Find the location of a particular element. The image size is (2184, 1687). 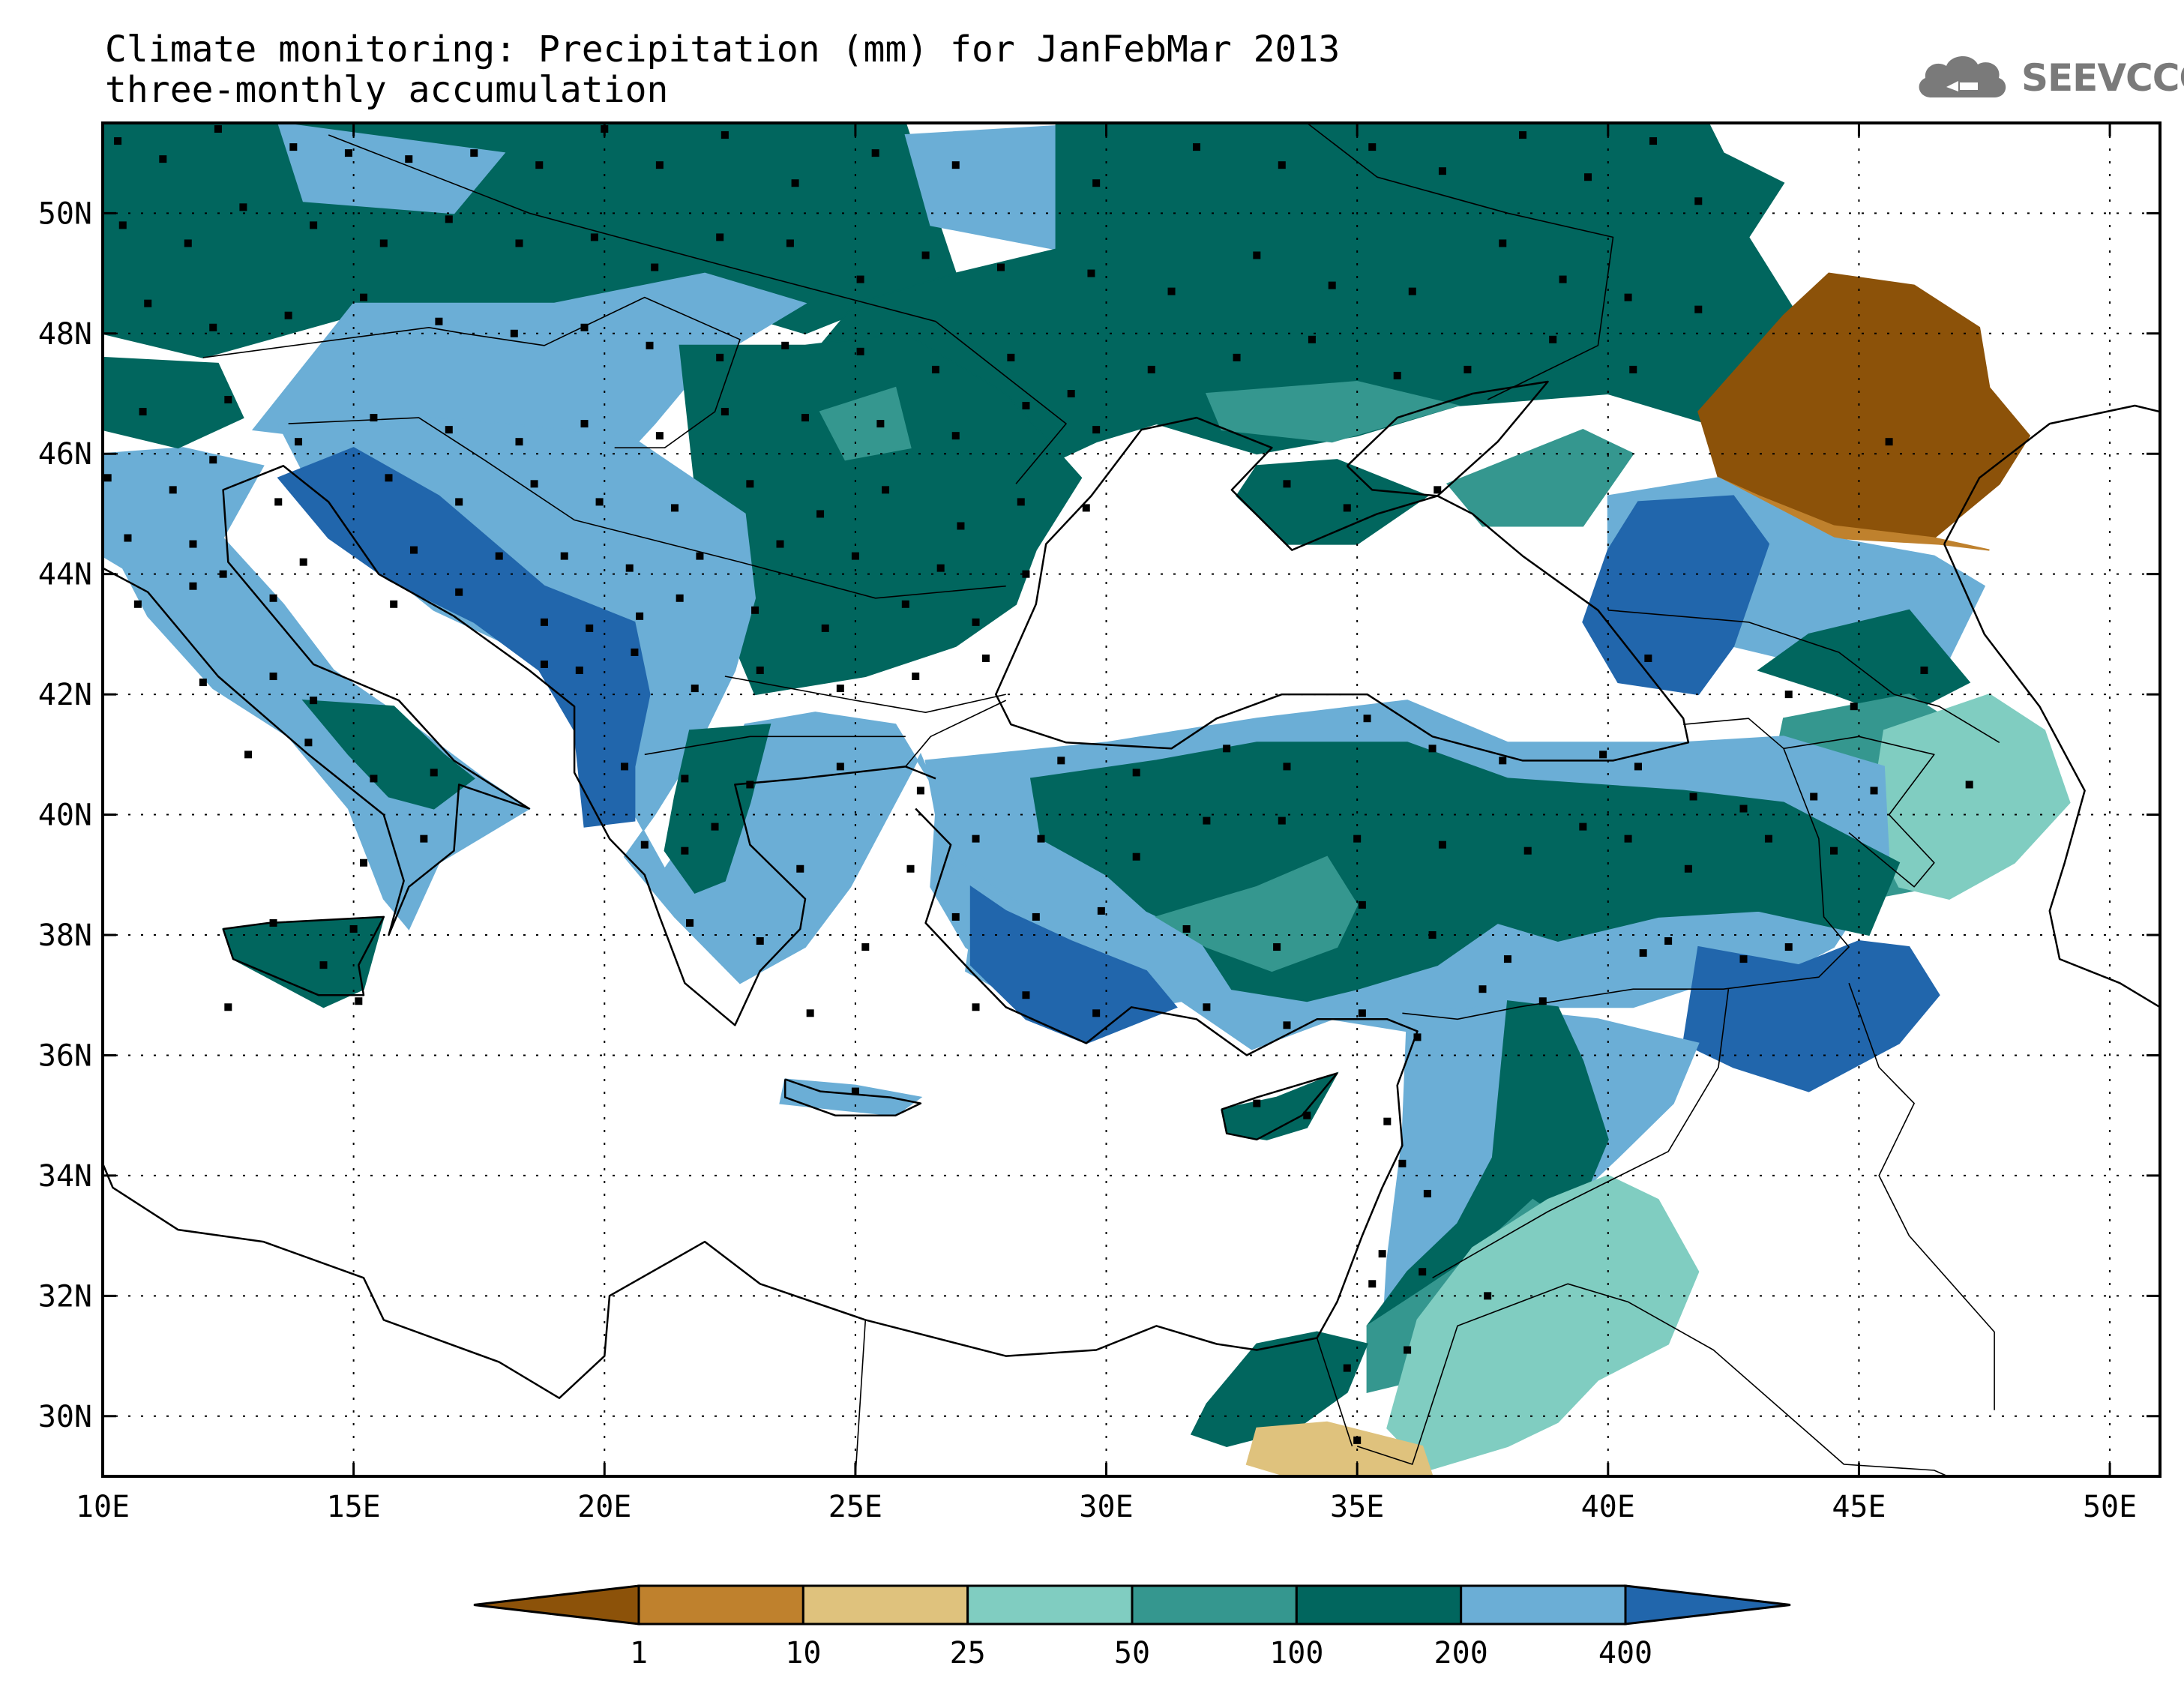

x-tick-label: 50E is located at coordinates (2110, 1507).